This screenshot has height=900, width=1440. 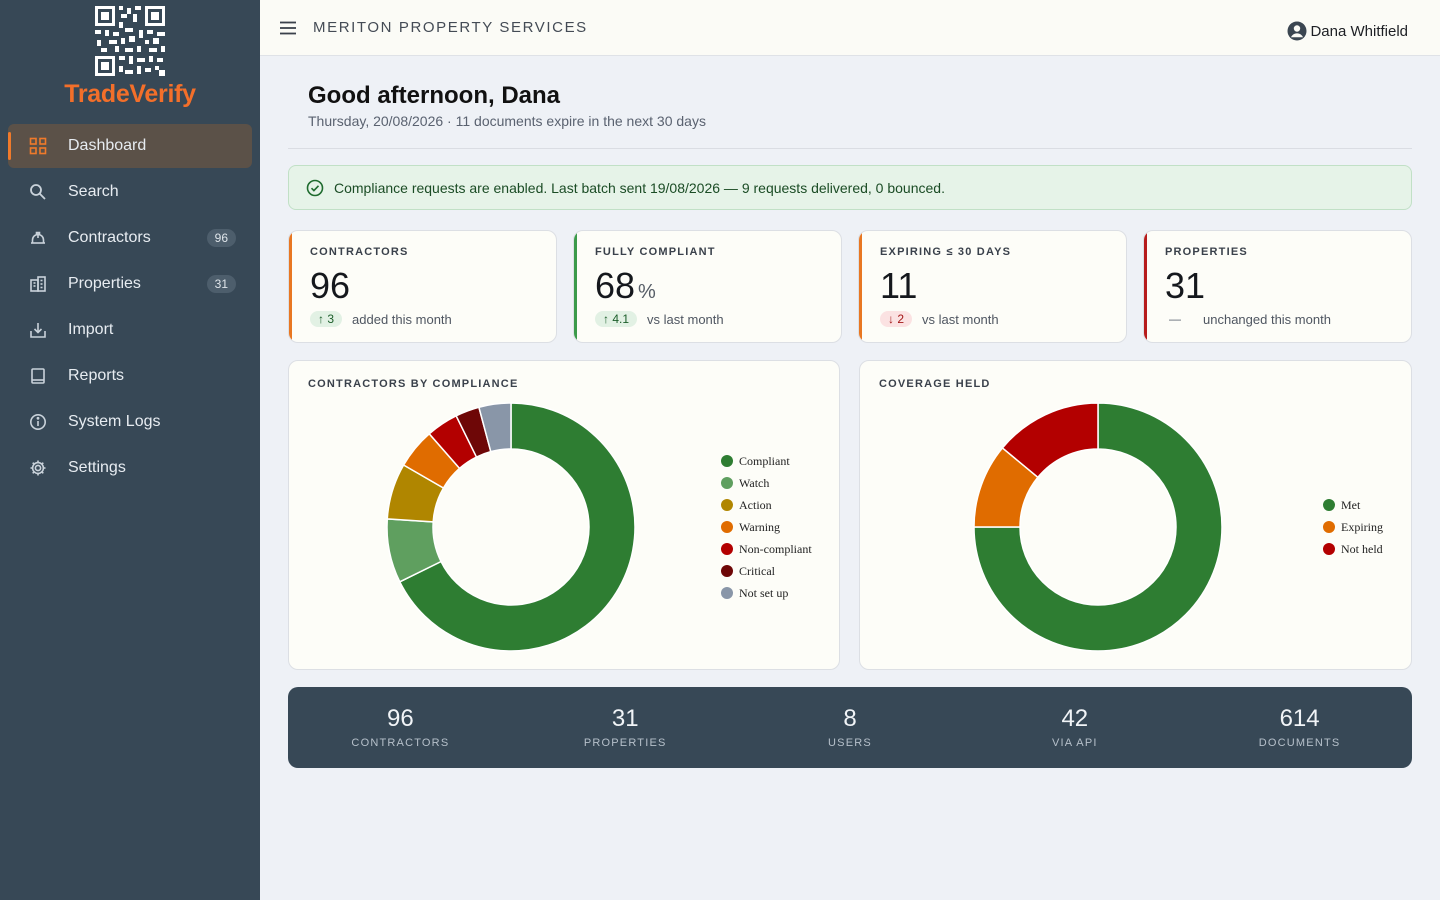 I want to click on sidebar-item-settings: Settings, so click(x=130, y=468).